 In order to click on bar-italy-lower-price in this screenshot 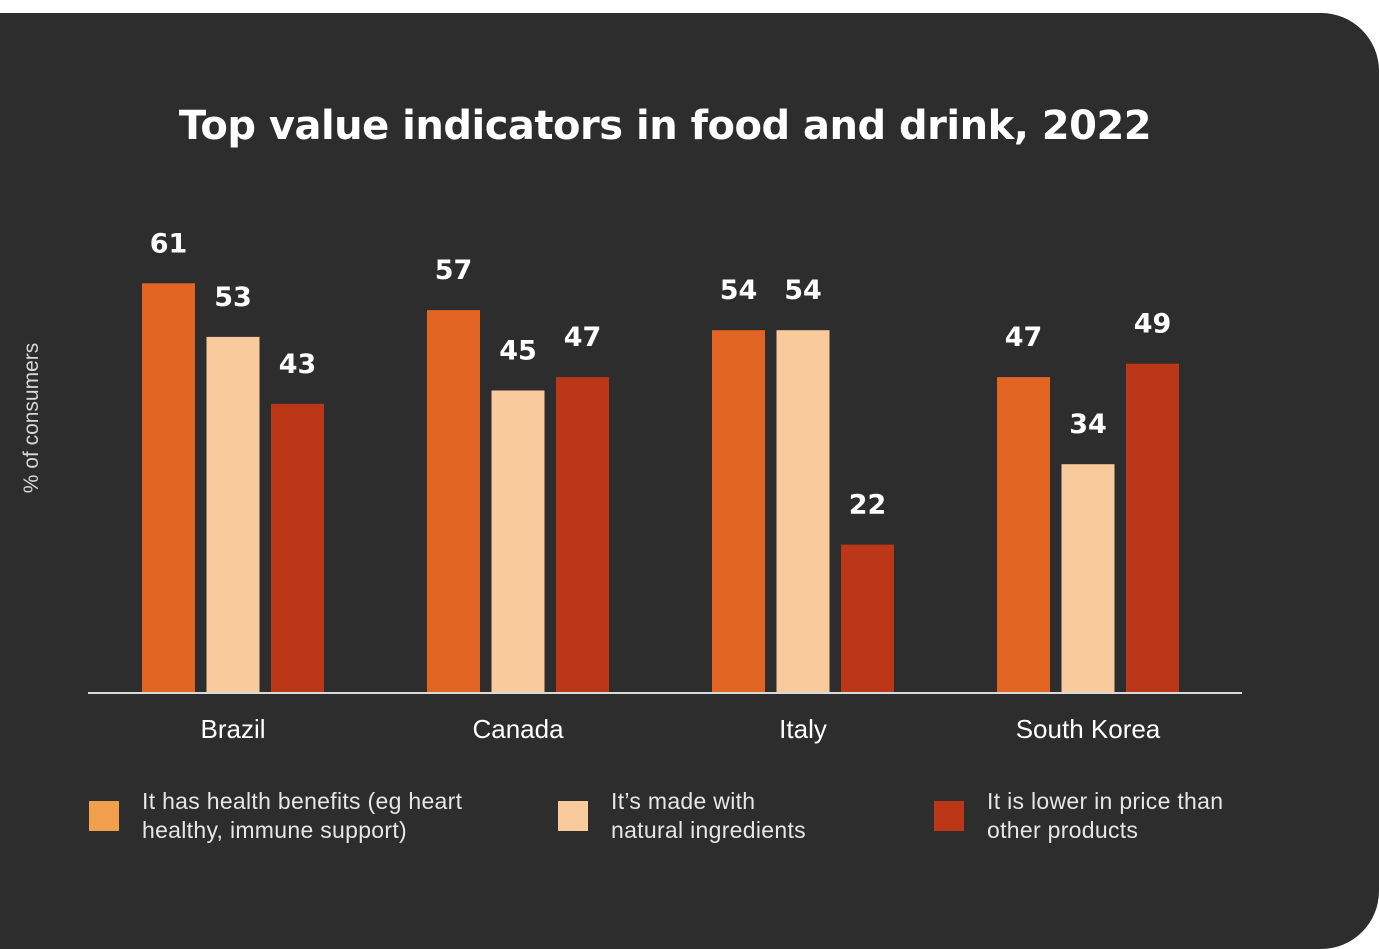, I will do `click(867, 618)`.